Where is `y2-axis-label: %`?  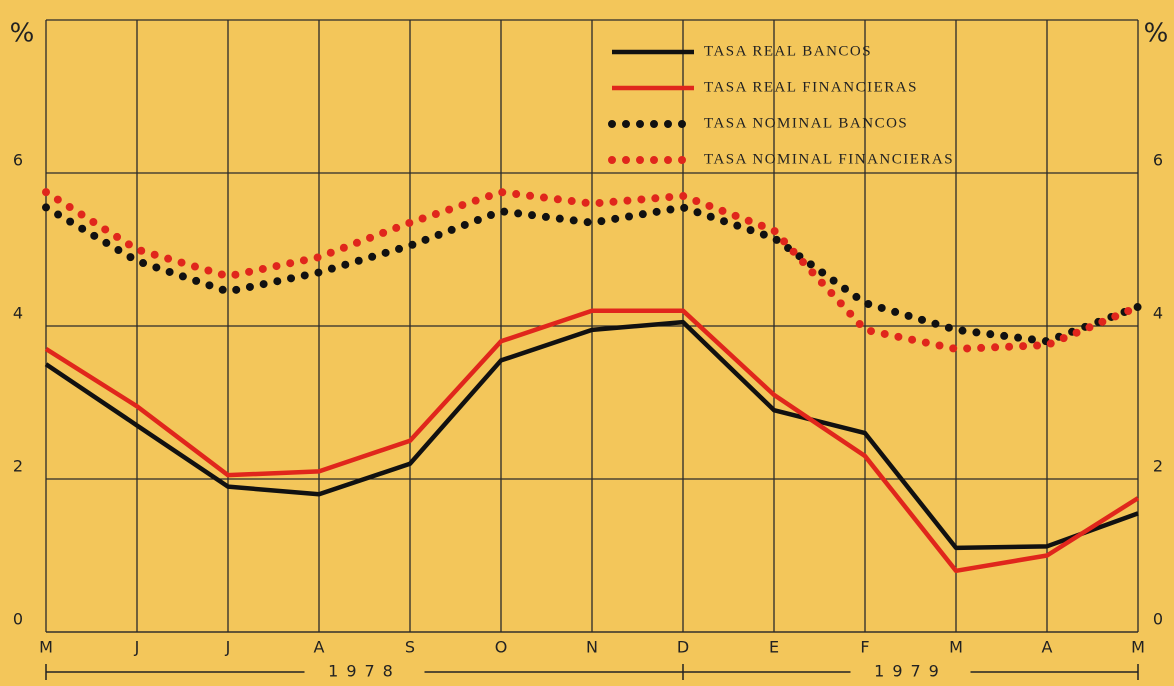
y2-axis-label: % is located at coordinates (1156, 34).